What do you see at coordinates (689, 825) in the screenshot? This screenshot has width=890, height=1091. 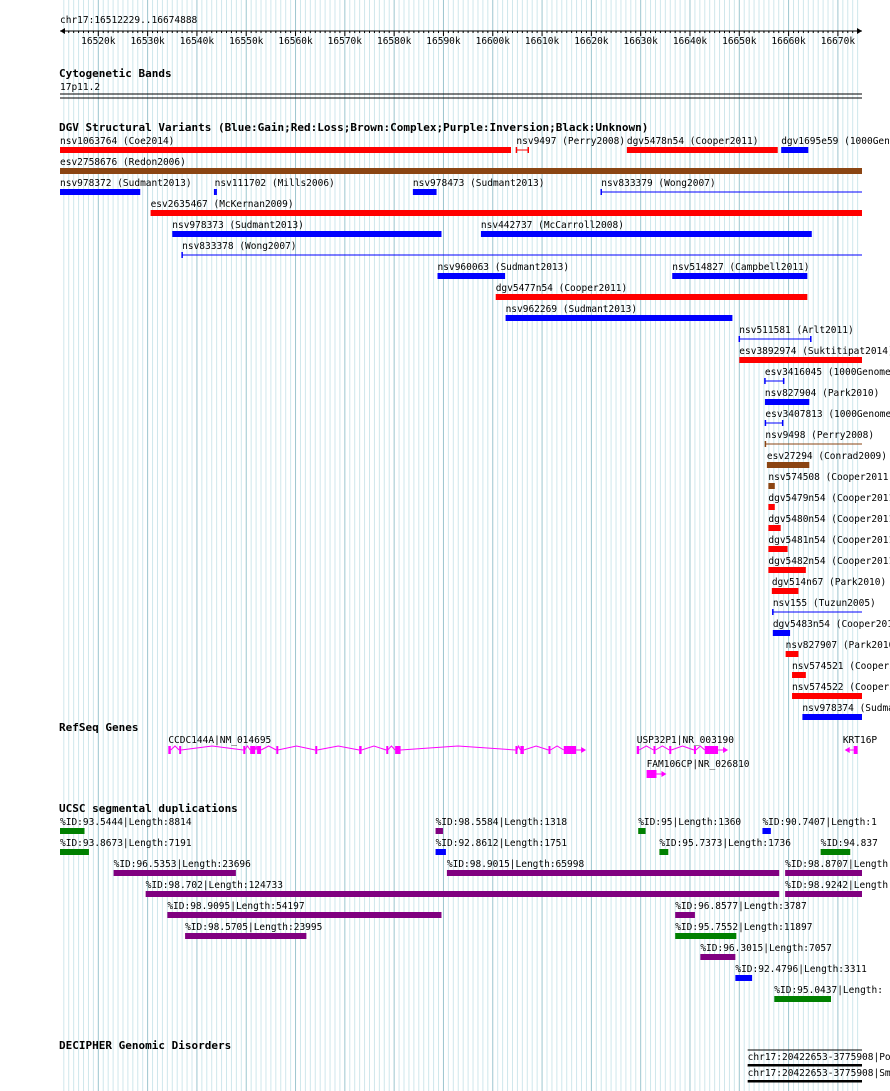 I see `segdup-feature: %ID:95|Length:1360` at bounding box center [689, 825].